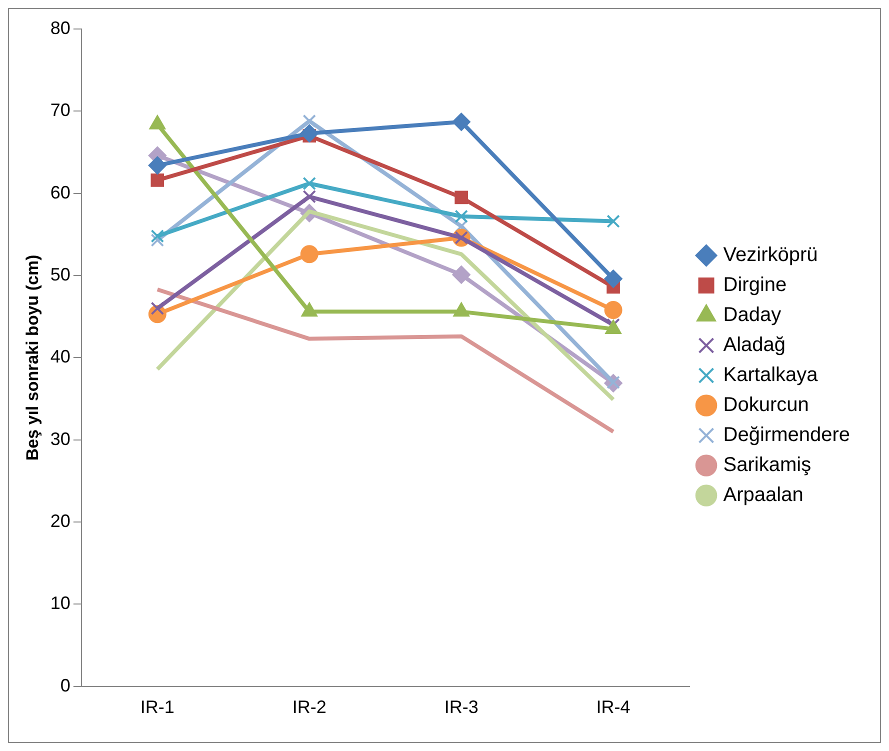 The width and height of the screenshot is (889, 751). What do you see at coordinates (60, 521) in the screenshot?
I see `y-tick-label: 20` at bounding box center [60, 521].